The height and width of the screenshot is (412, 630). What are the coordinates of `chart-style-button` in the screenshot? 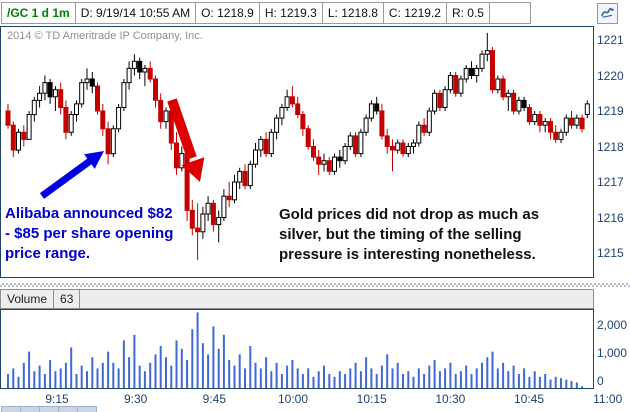 It's located at (607, 13).